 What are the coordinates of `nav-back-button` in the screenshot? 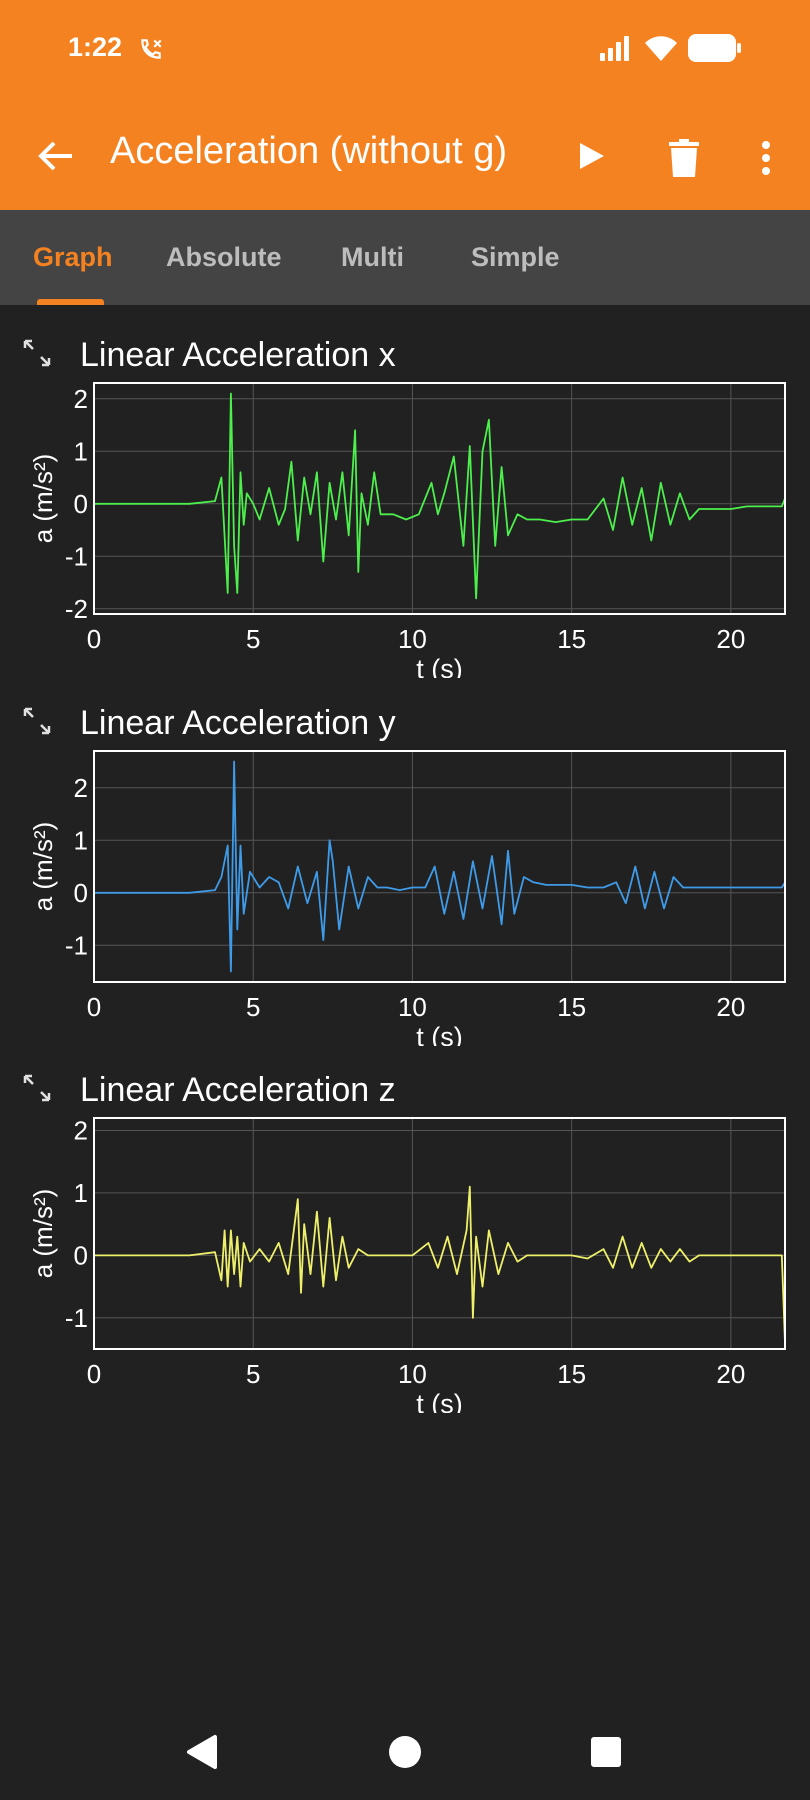 It's located at (202, 1752).